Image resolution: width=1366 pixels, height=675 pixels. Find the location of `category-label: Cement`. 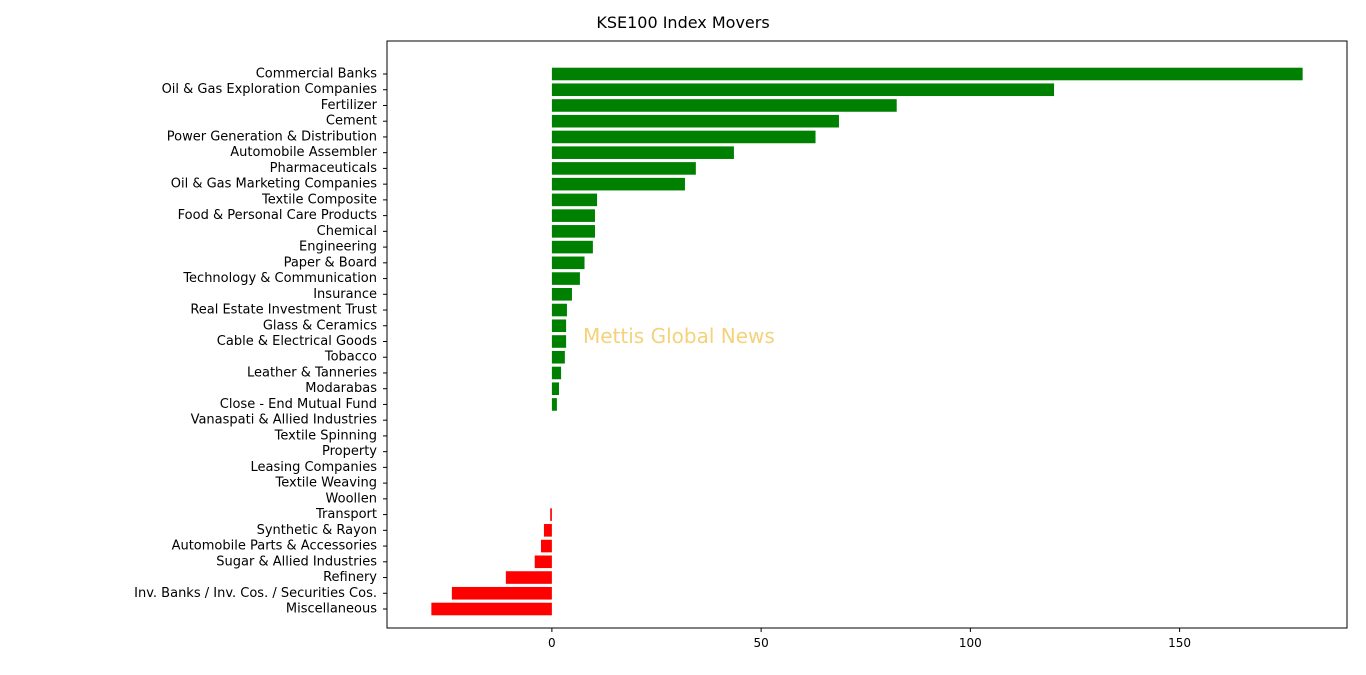

category-label: Cement is located at coordinates (351, 121).